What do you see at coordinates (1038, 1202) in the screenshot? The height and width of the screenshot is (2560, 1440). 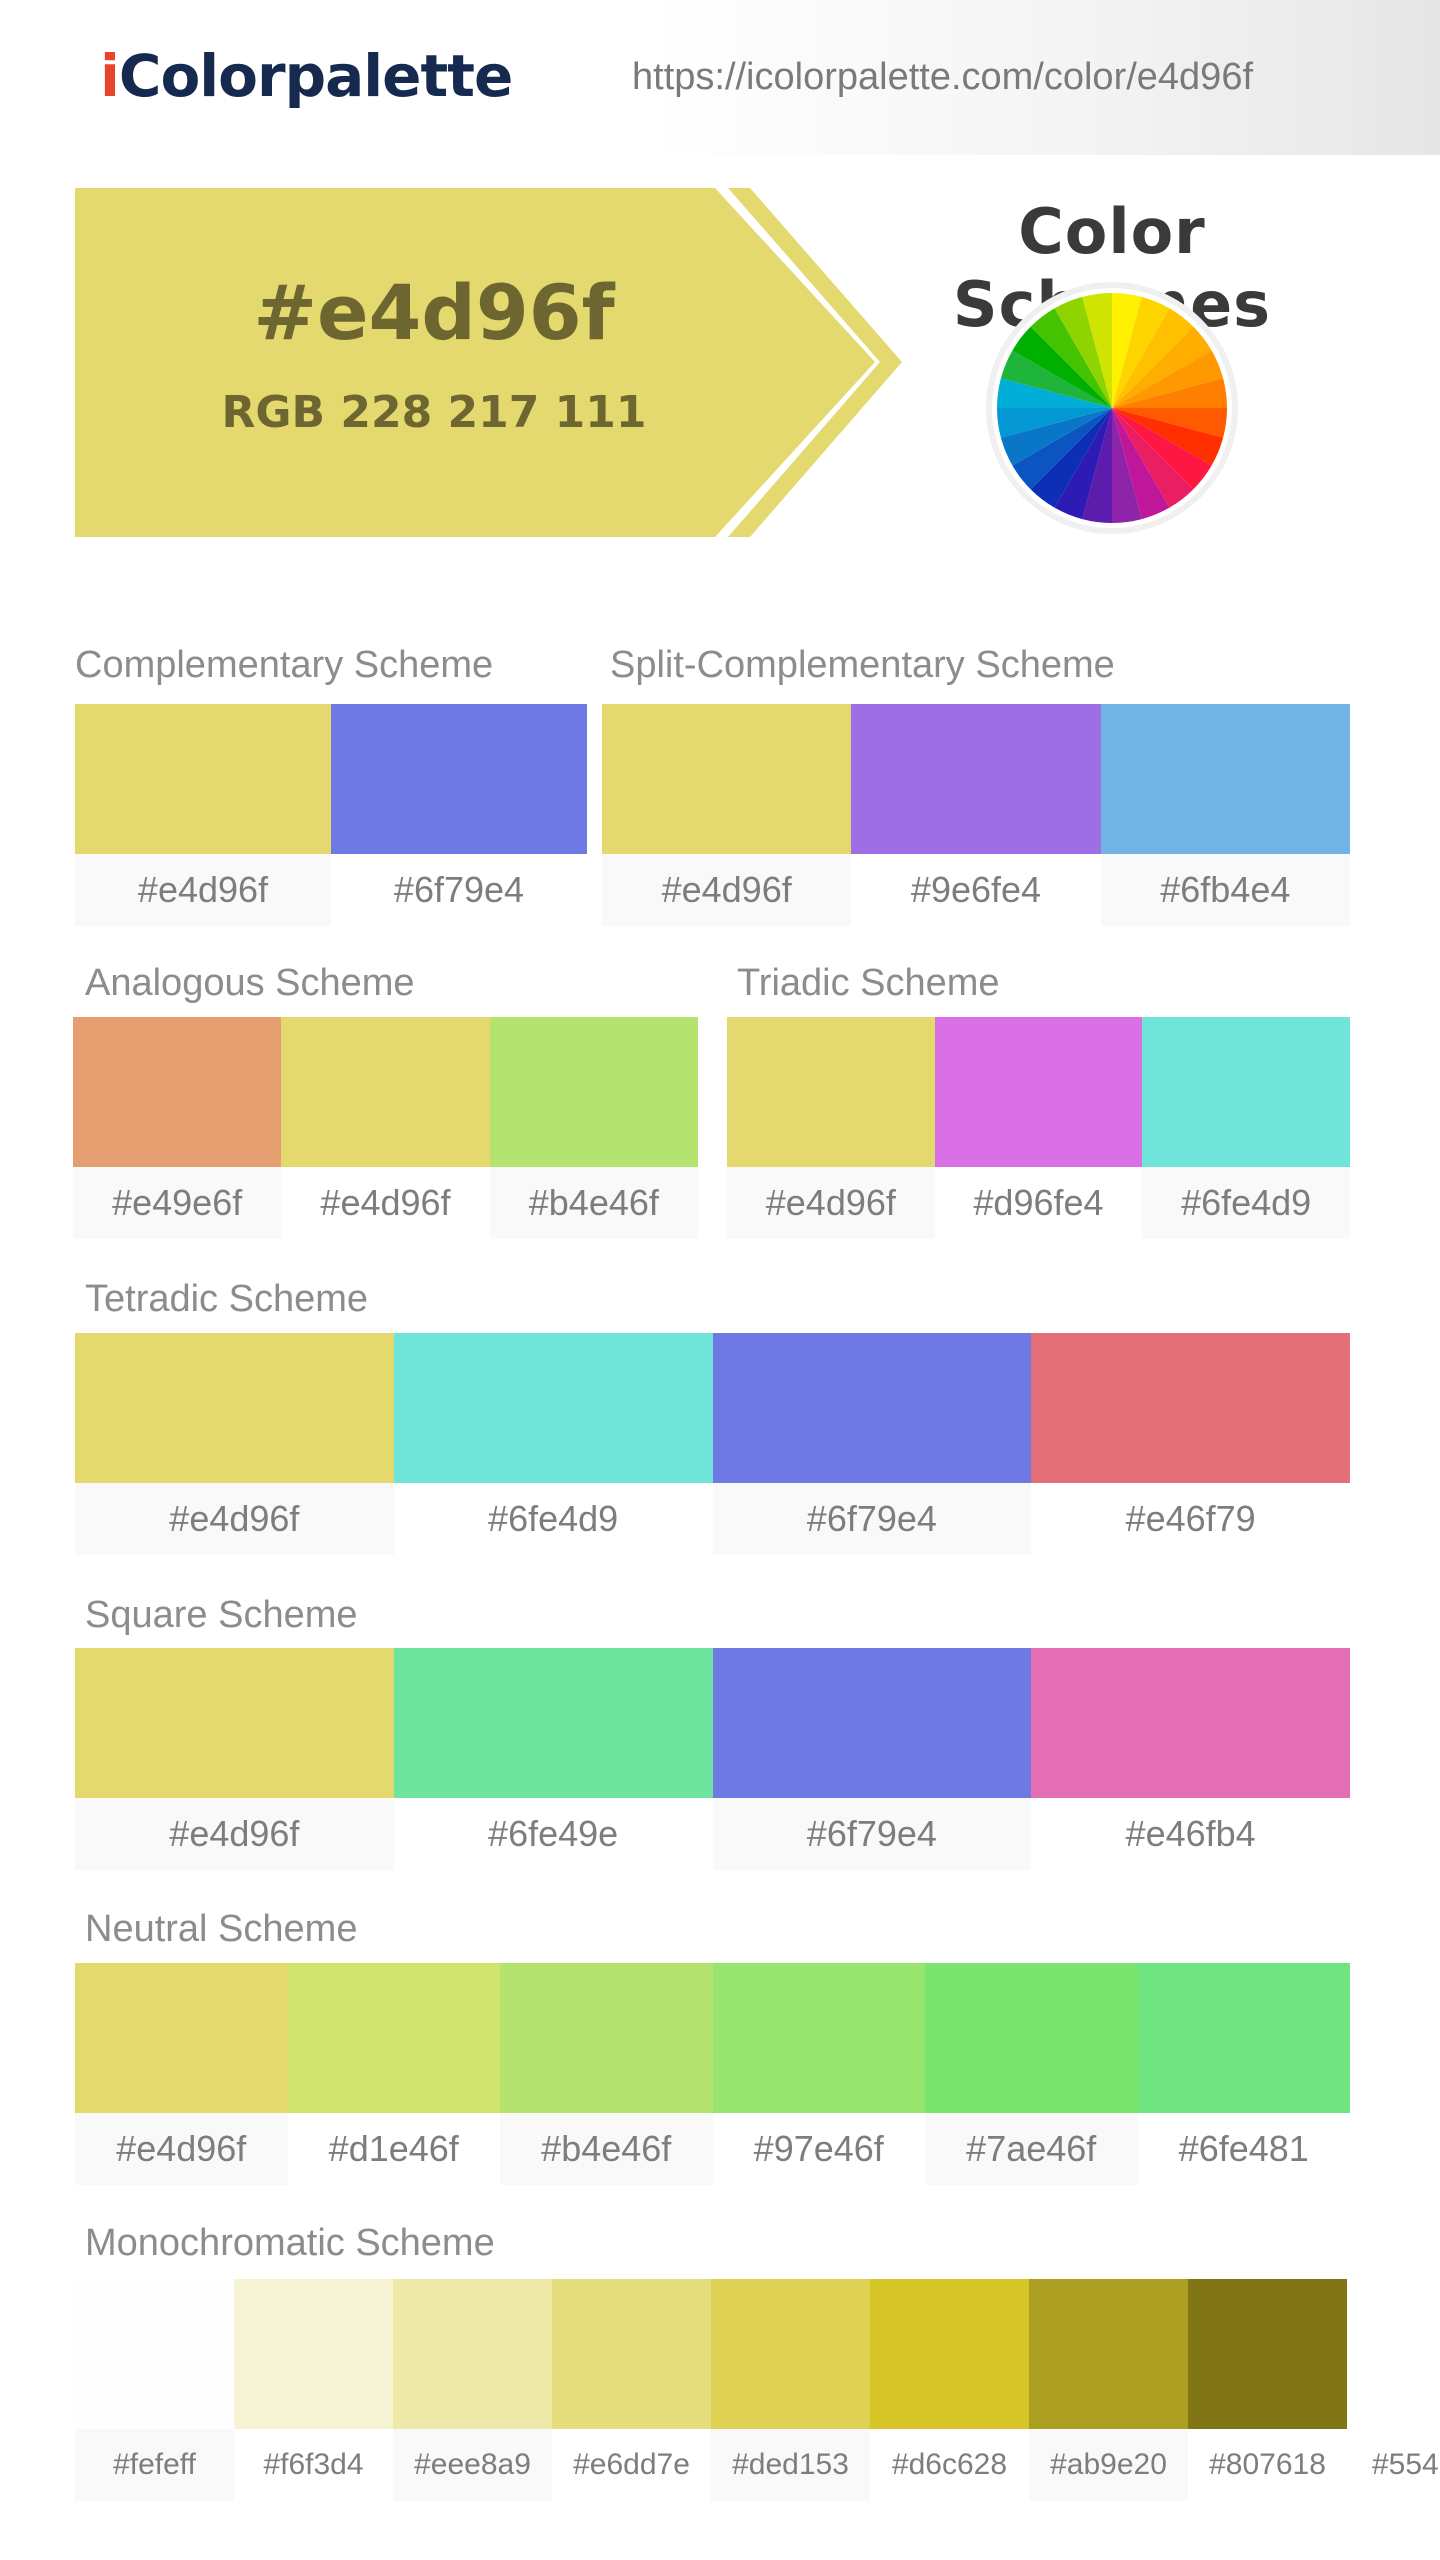 I see `swatch-hex-label: #d96fe4` at bounding box center [1038, 1202].